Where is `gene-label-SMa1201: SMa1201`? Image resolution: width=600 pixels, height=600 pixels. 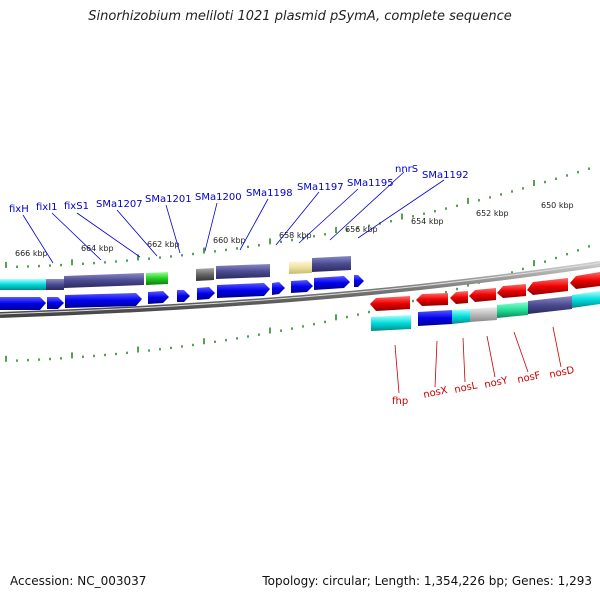
gene-label-SMa1201: SMa1201 is located at coordinates (168, 199).